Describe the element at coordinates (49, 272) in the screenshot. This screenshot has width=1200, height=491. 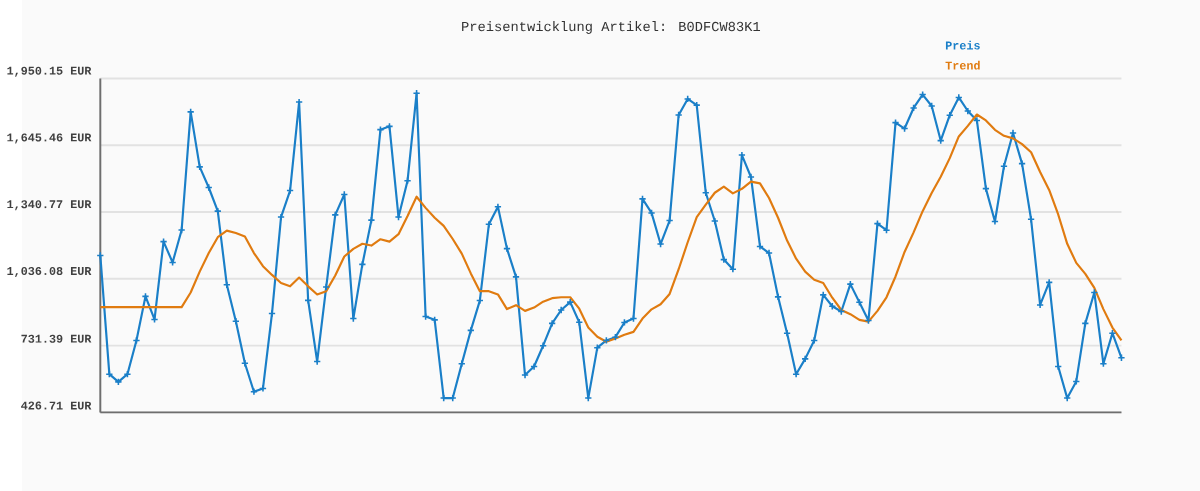
I see `y-tick-label: 1,036.08 EUR` at that location.